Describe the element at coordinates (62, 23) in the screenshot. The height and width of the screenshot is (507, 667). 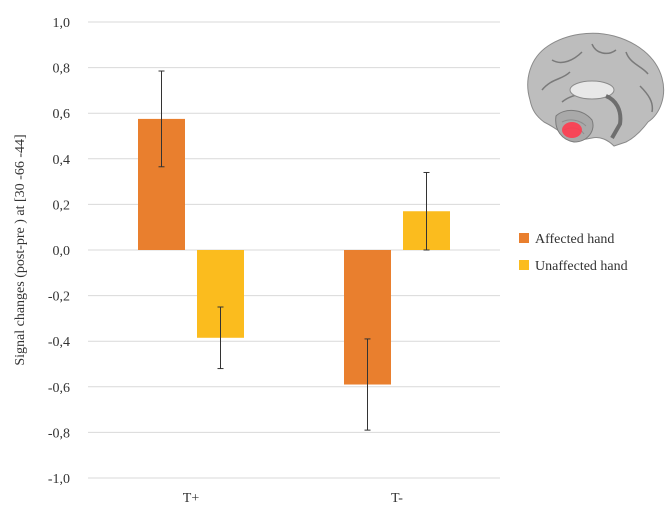
I see `y-tick-label: 1,0` at that location.